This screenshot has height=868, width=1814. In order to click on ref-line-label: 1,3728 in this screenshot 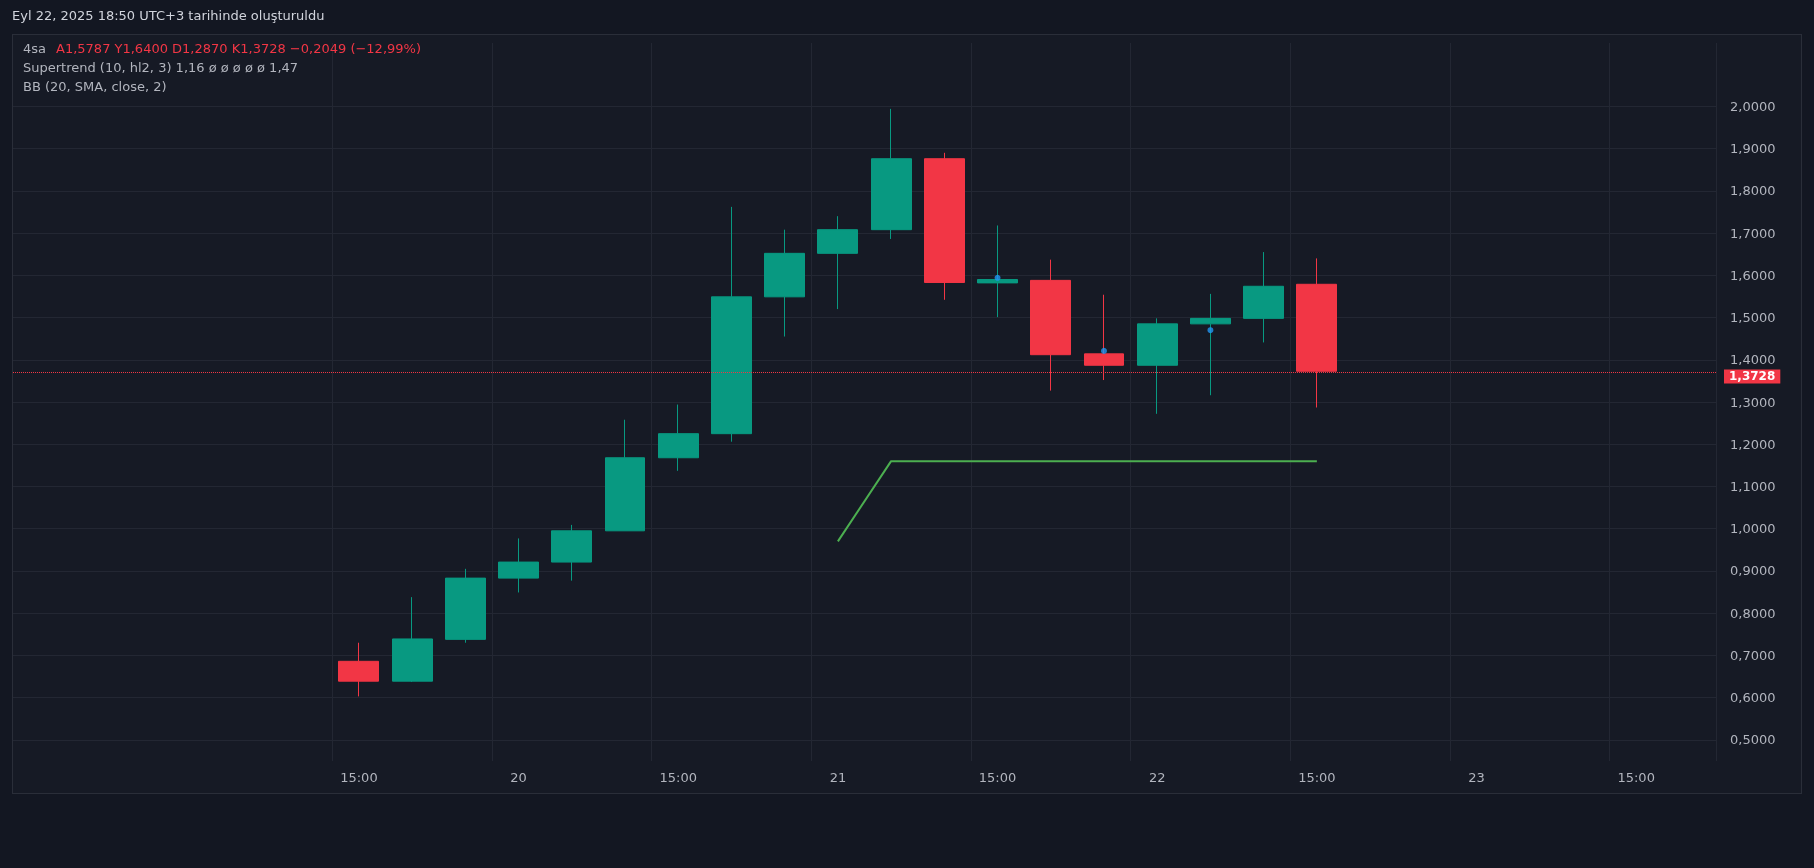, I will do `click(1752, 376)`.